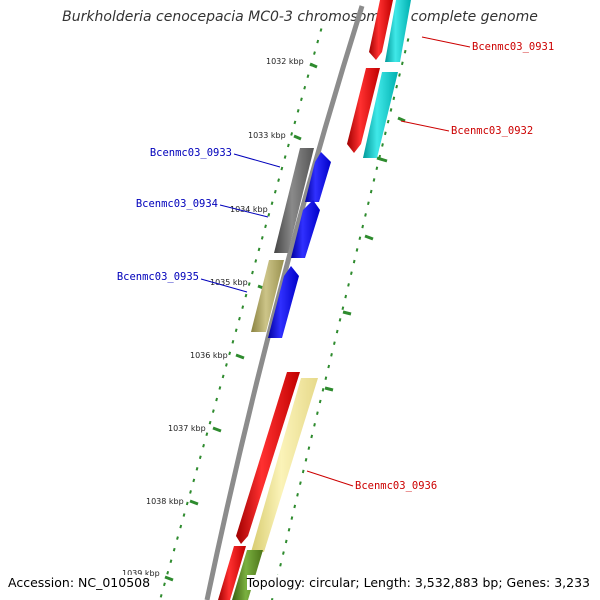 The height and width of the screenshot is (600, 600). What do you see at coordinates (398, 31) in the screenshot?
I see `feature-cyan-upper` at bounding box center [398, 31].